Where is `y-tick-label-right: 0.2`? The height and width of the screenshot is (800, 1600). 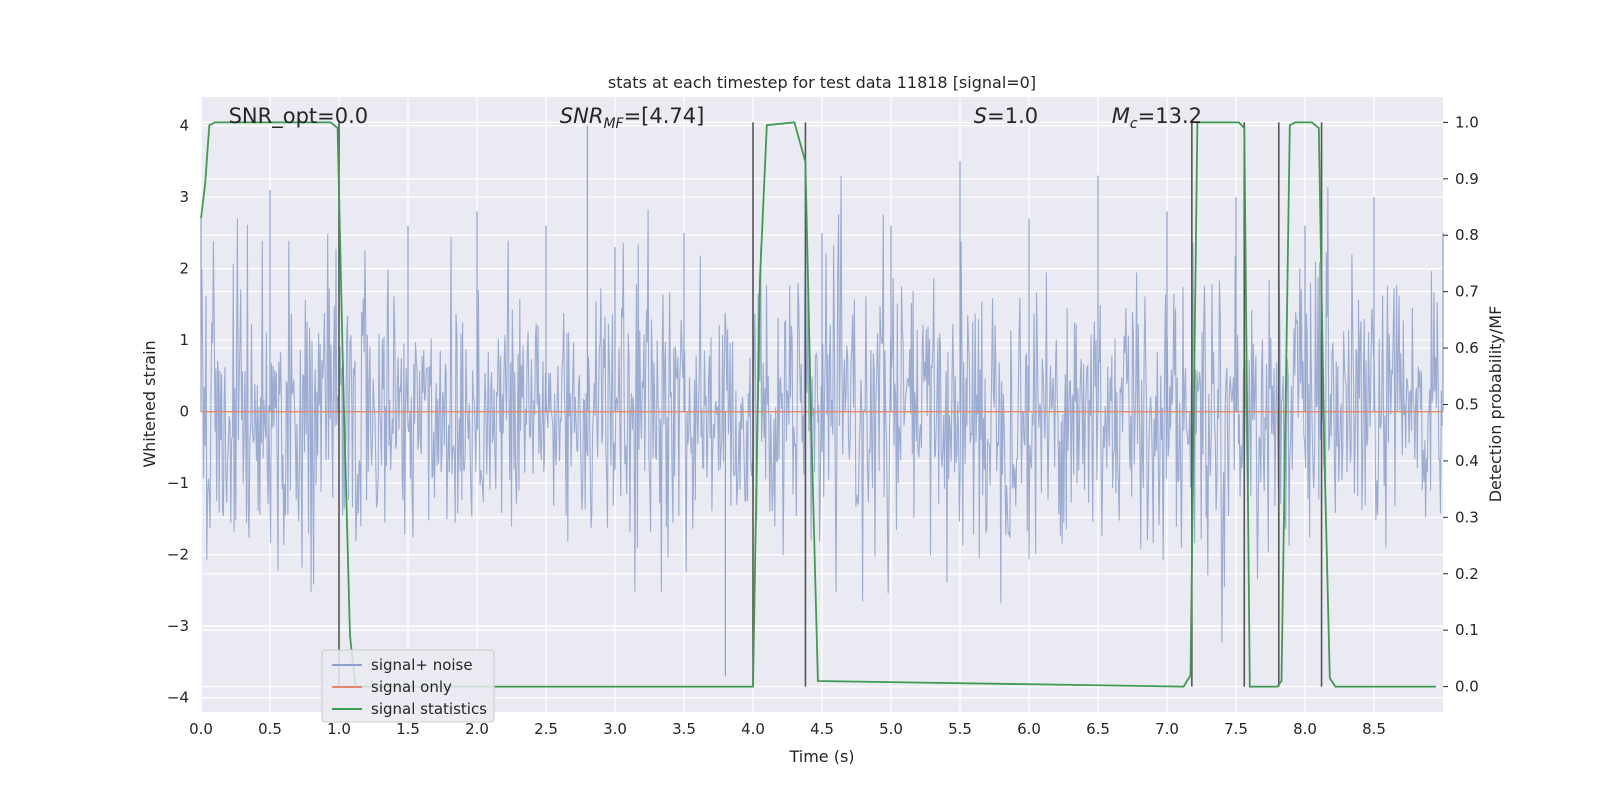 y-tick-label-right: 0.2 is located at coordinates (1467, 574).